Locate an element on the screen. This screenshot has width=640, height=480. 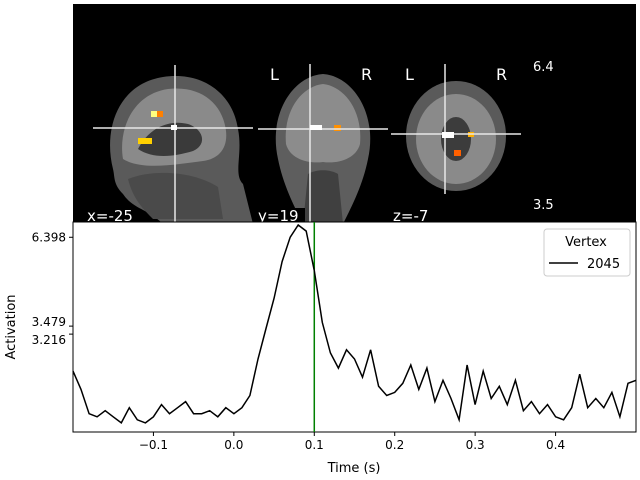
y-coordinate-label: y=19 is located at coordinates (279, 216).